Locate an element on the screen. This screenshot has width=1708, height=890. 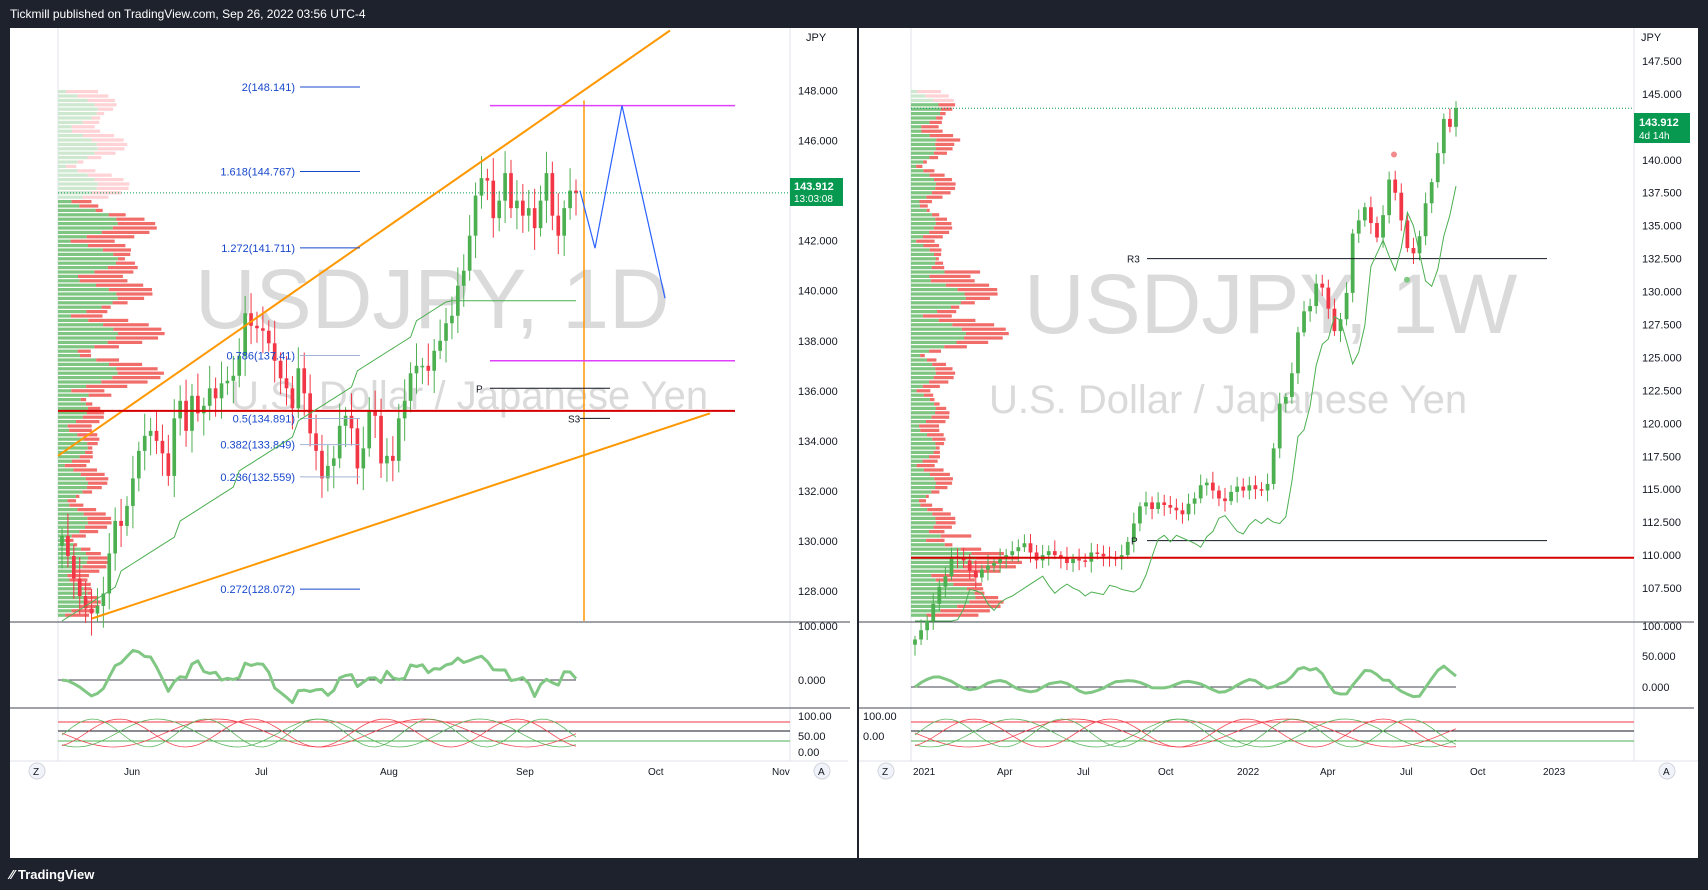
right-r3-label: R3 is located at coordinates (1133, 260).